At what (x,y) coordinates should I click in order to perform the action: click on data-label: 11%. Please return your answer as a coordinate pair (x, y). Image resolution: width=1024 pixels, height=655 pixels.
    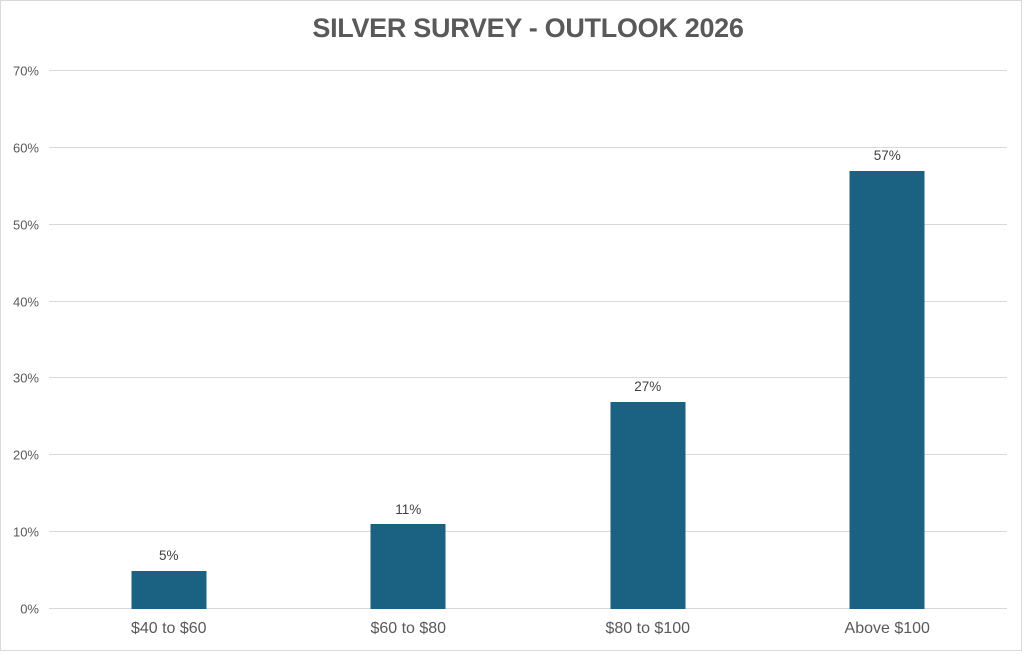
    Looking at the image, I should click on (408, 509).